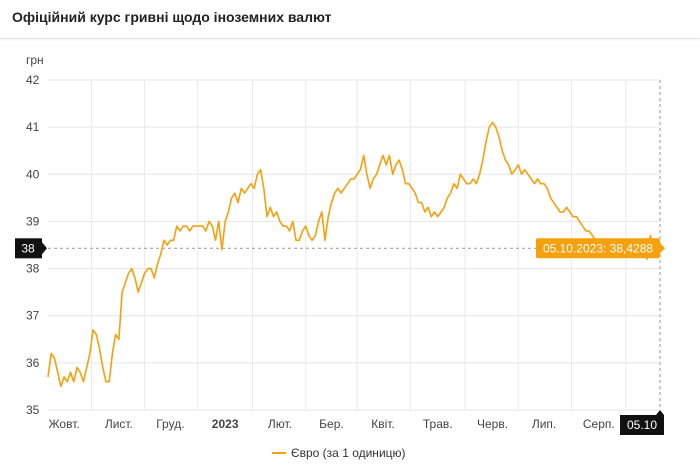  What do you see at coordinates (438, 424) in the screenshot?
I see `x-tick-label: Трав.` at bounding box center [438, 424].